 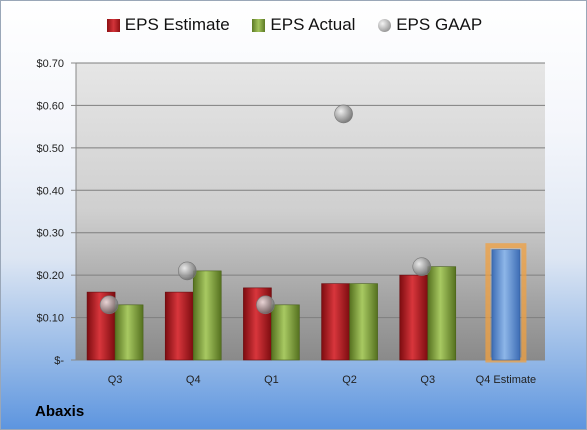 What do you see at coordinates (50, 191) in the screenshot?
I see `y-tick-label: $0.40` at bounding box center [50, 191].